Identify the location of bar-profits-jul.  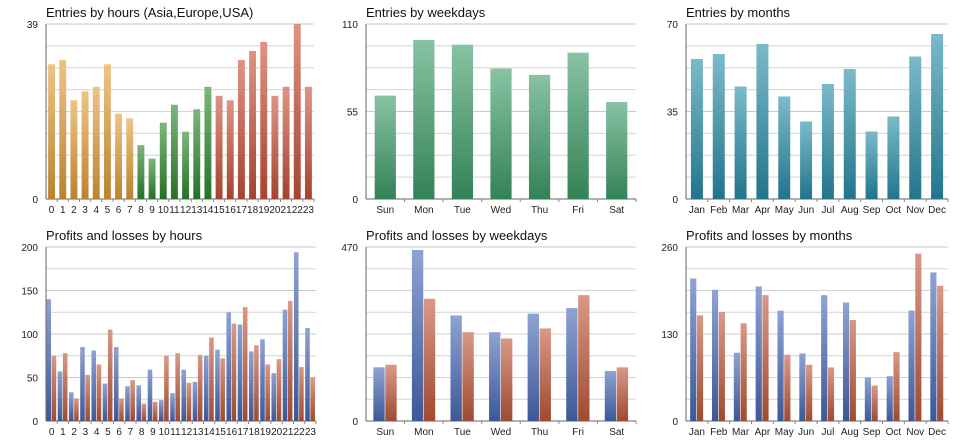
(824, 358).